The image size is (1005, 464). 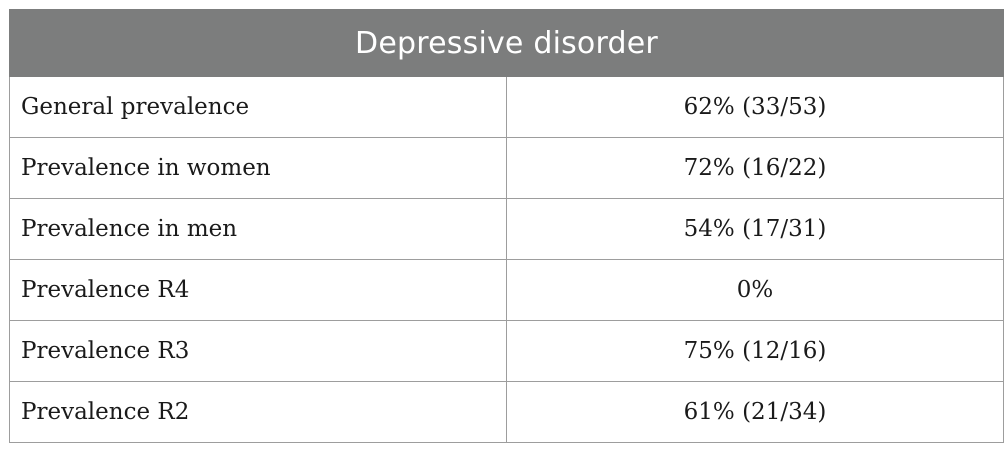 I want to click on row-label: General prevalence, so click(x=258, y=107).